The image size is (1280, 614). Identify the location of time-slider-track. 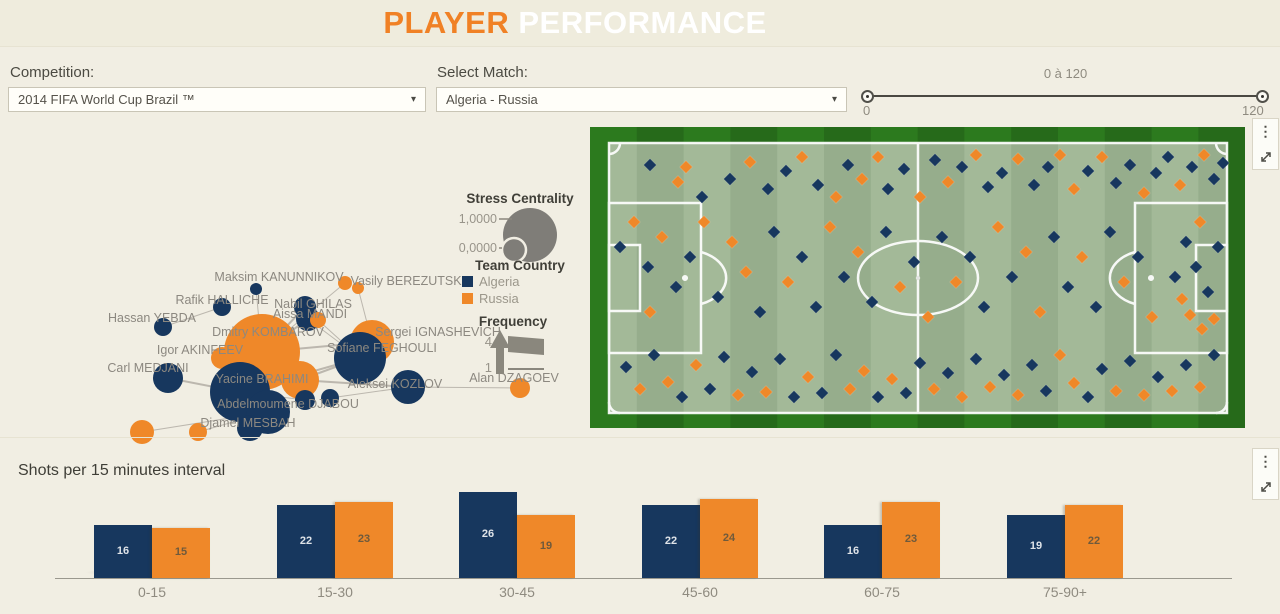
(1065, 96).